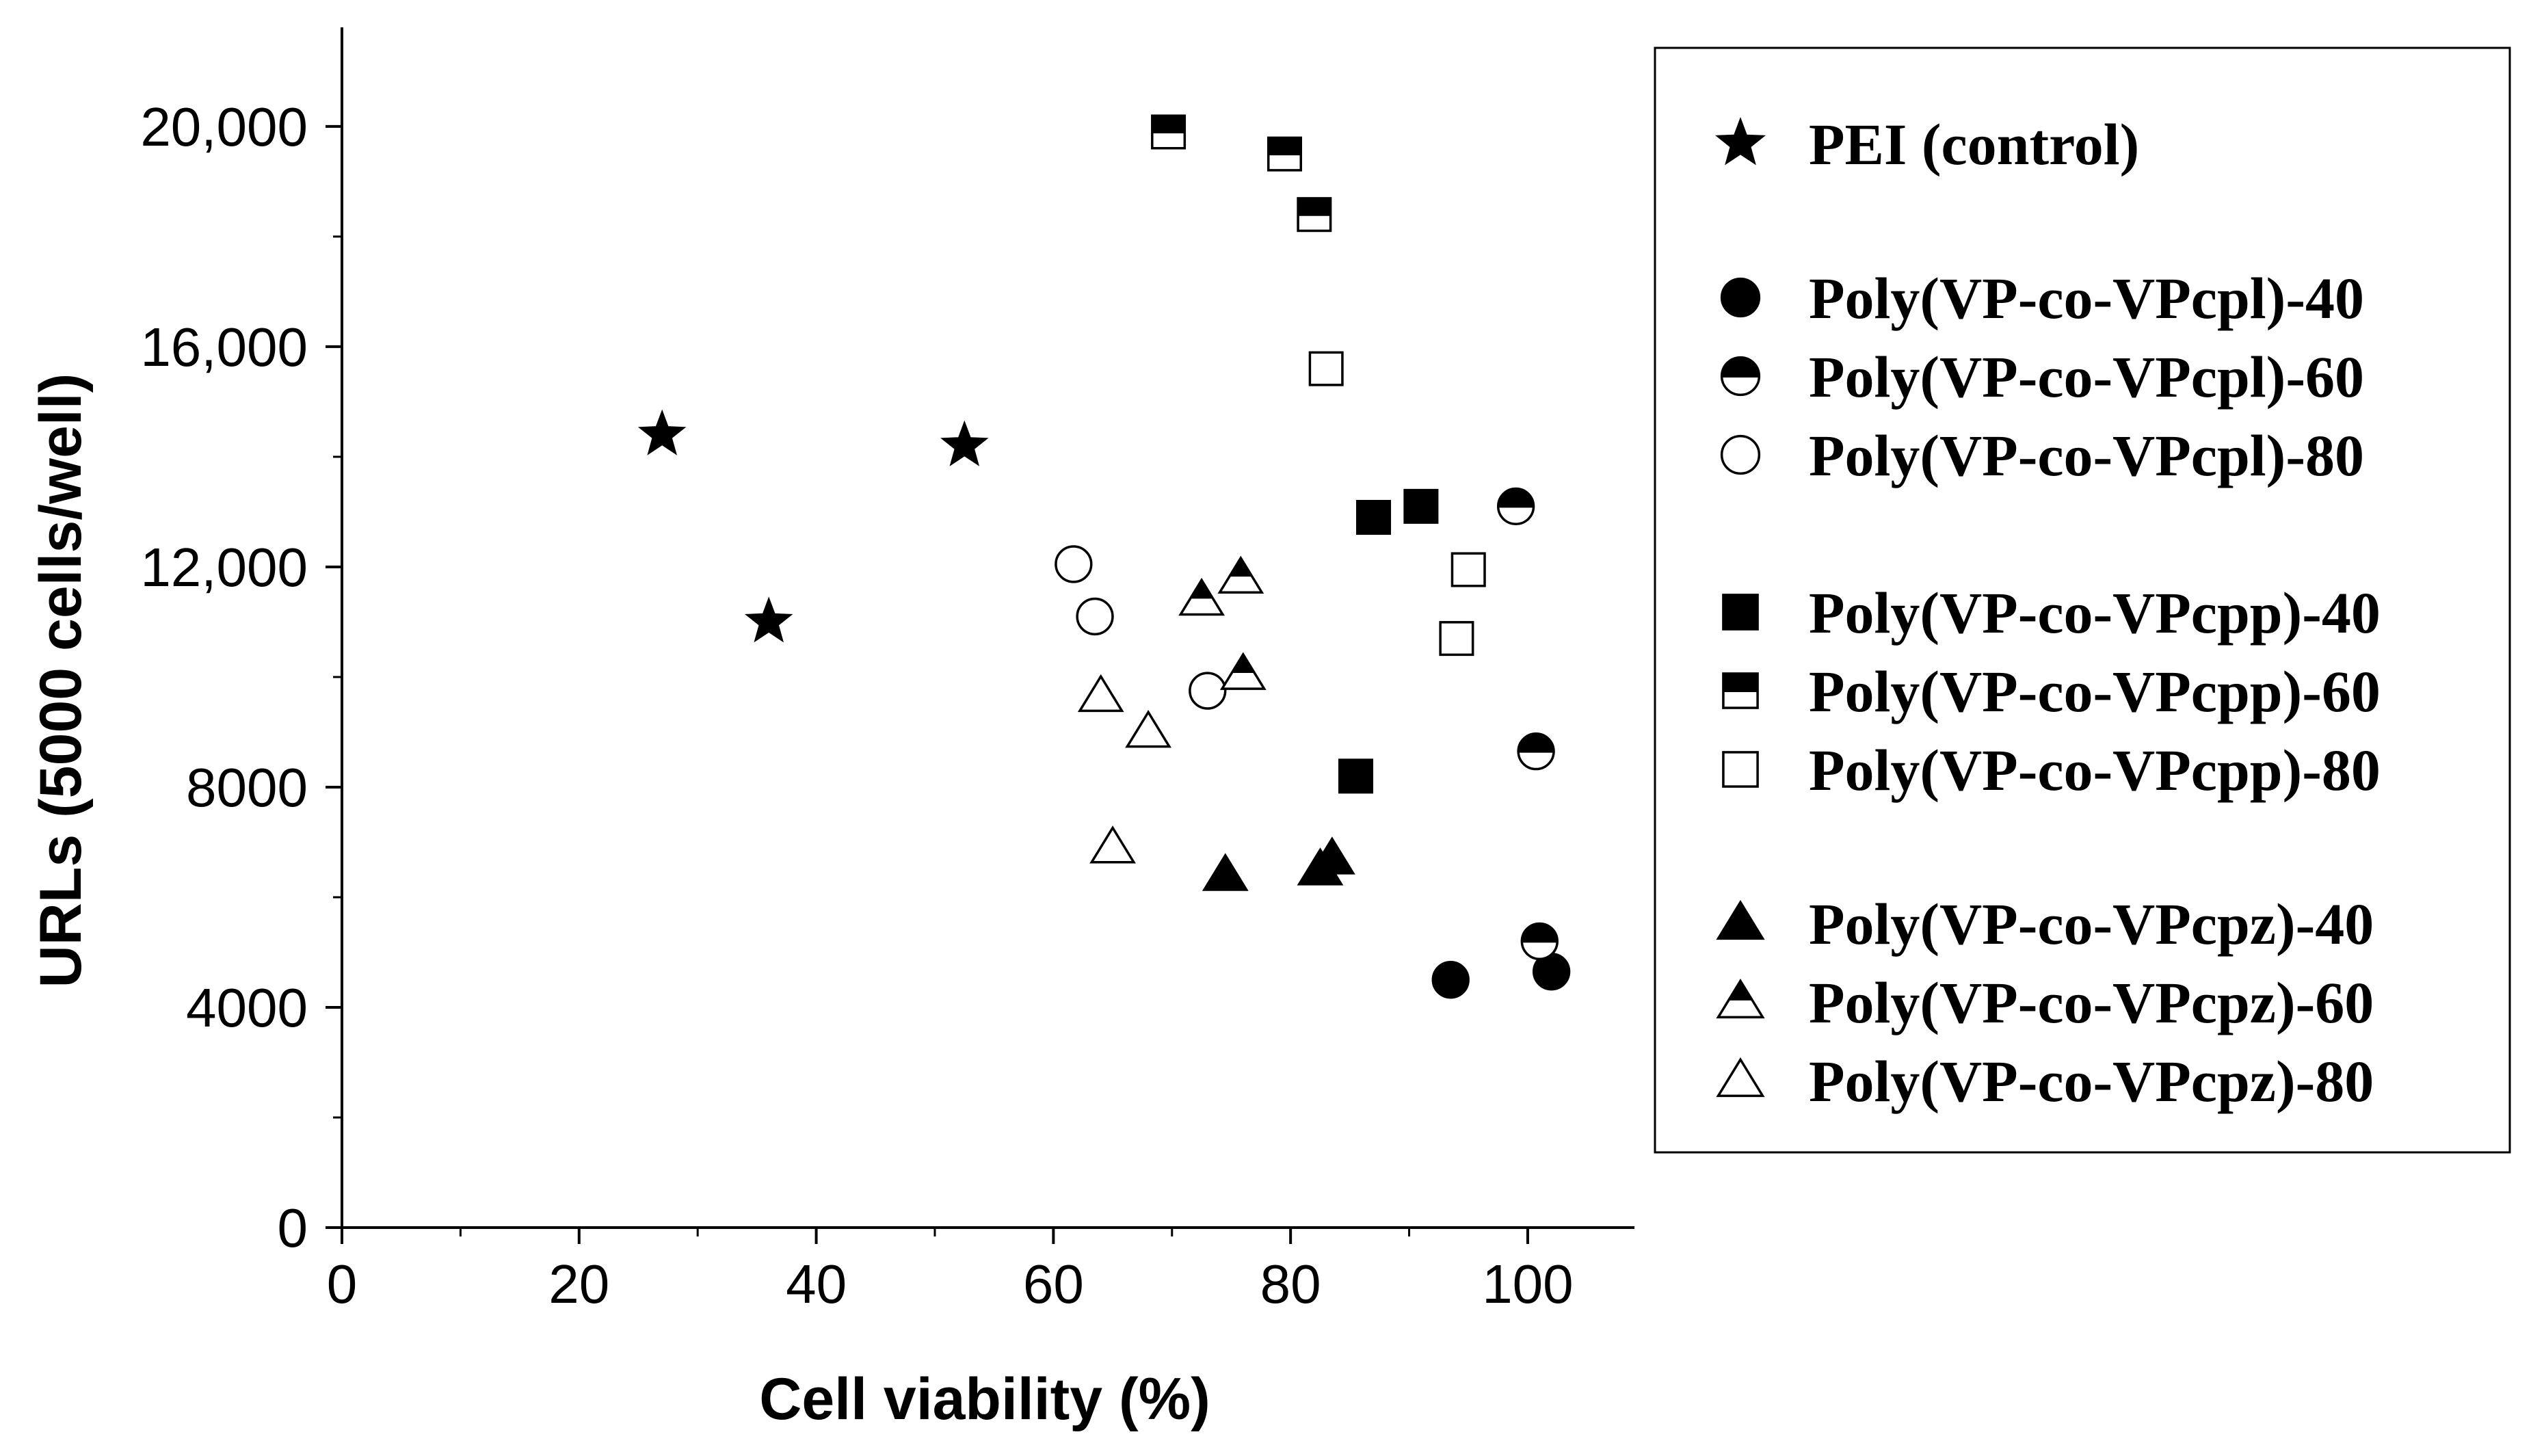 The width and height of the screenshot is (2531, 1456). I want to click on y-tick-label: 8000, so click(247, 787).